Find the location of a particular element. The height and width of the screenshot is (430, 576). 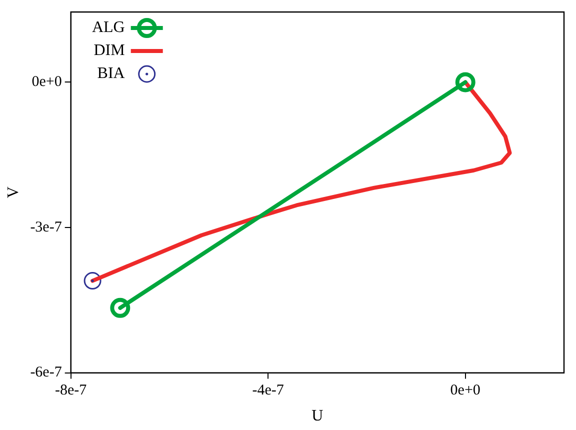

x-tick-label: 0e+0 is located at coordinates (465, 390).